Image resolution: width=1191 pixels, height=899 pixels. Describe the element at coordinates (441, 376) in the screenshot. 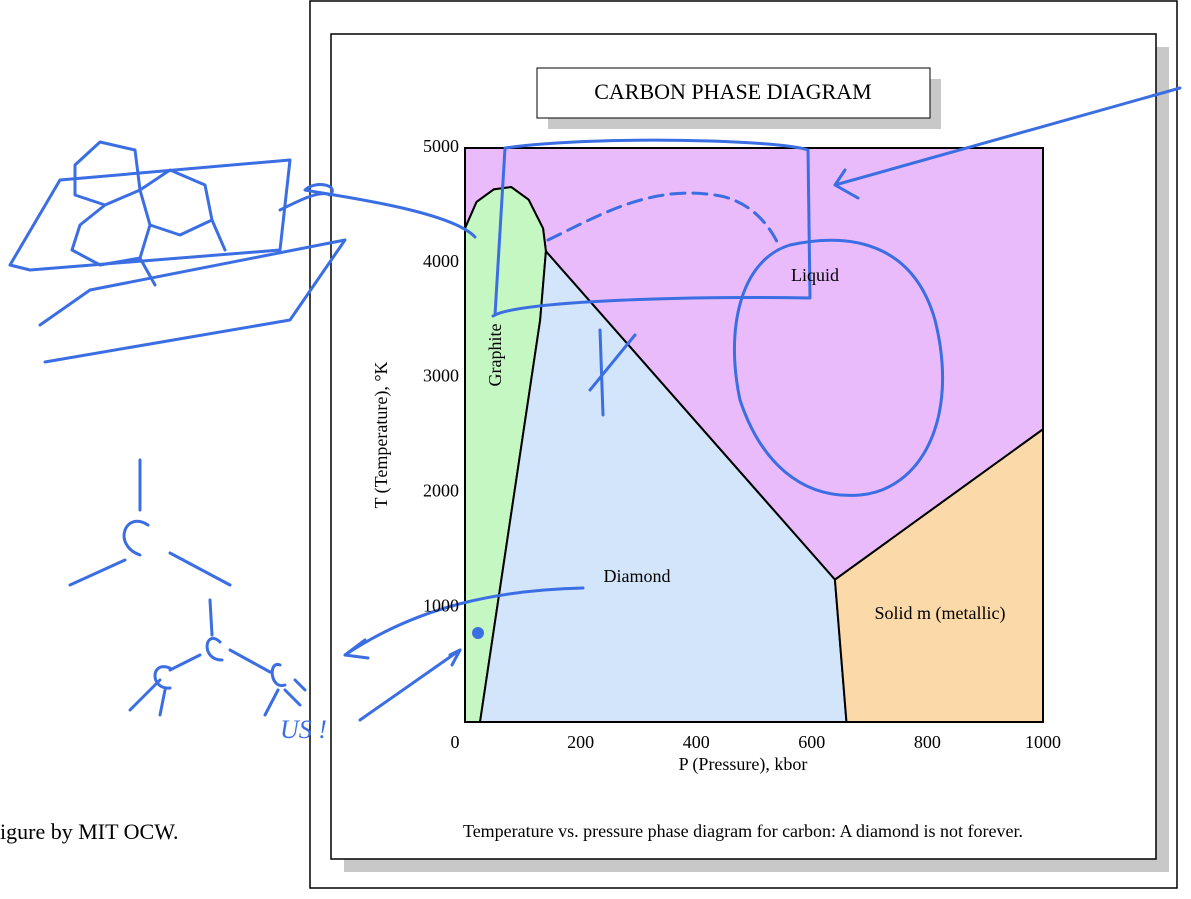

I see `y-tick-label: 3000` at that location.